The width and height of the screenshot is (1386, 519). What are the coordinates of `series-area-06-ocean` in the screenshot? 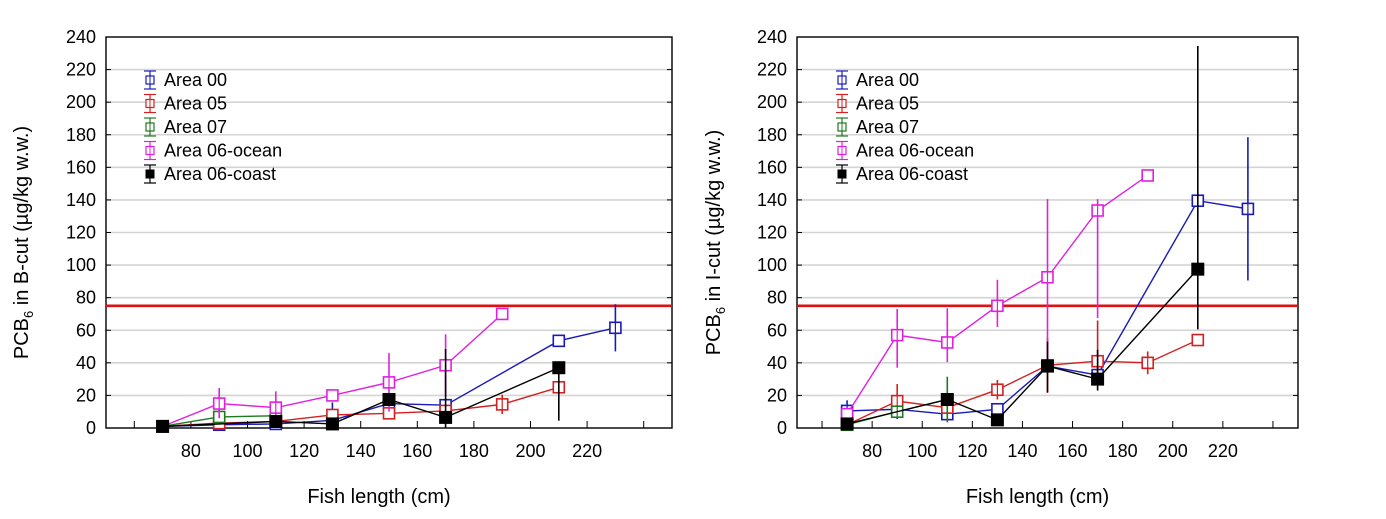 It's located at (997, 295).